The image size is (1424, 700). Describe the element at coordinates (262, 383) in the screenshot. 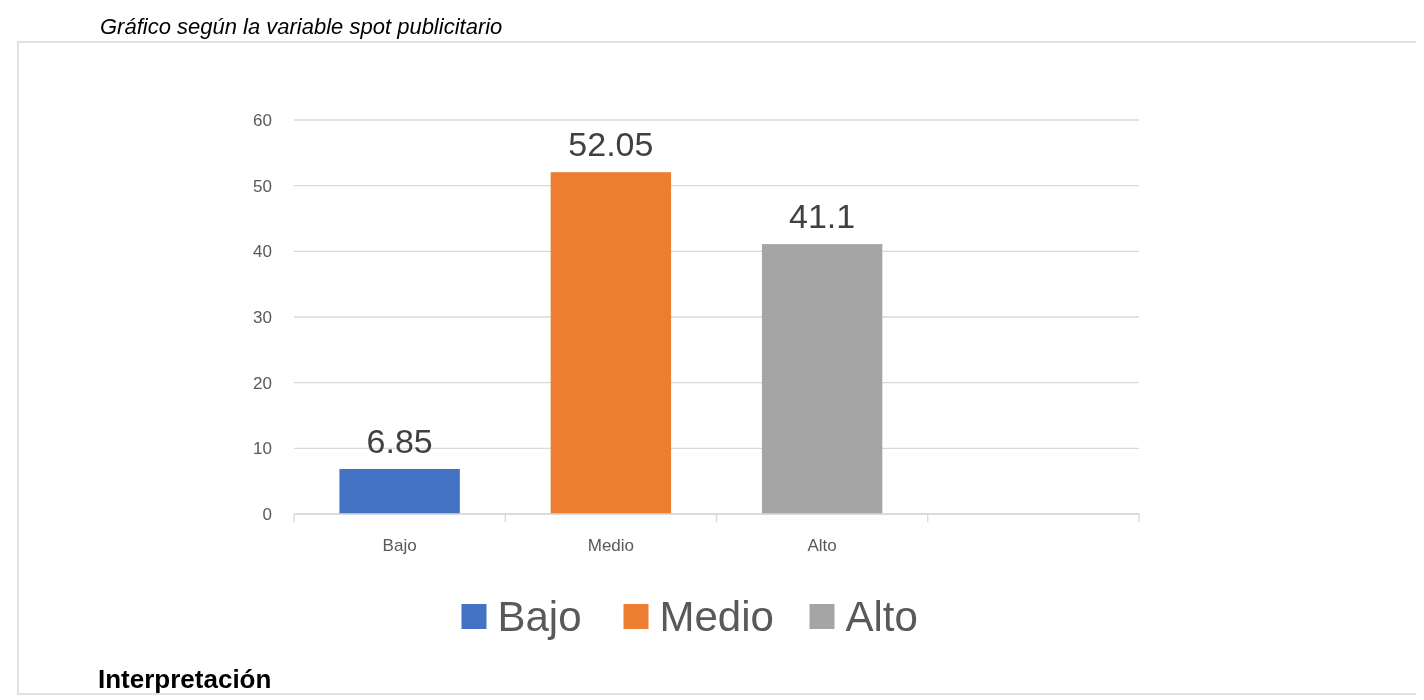

I see `y-tick-label: 20` at that location.